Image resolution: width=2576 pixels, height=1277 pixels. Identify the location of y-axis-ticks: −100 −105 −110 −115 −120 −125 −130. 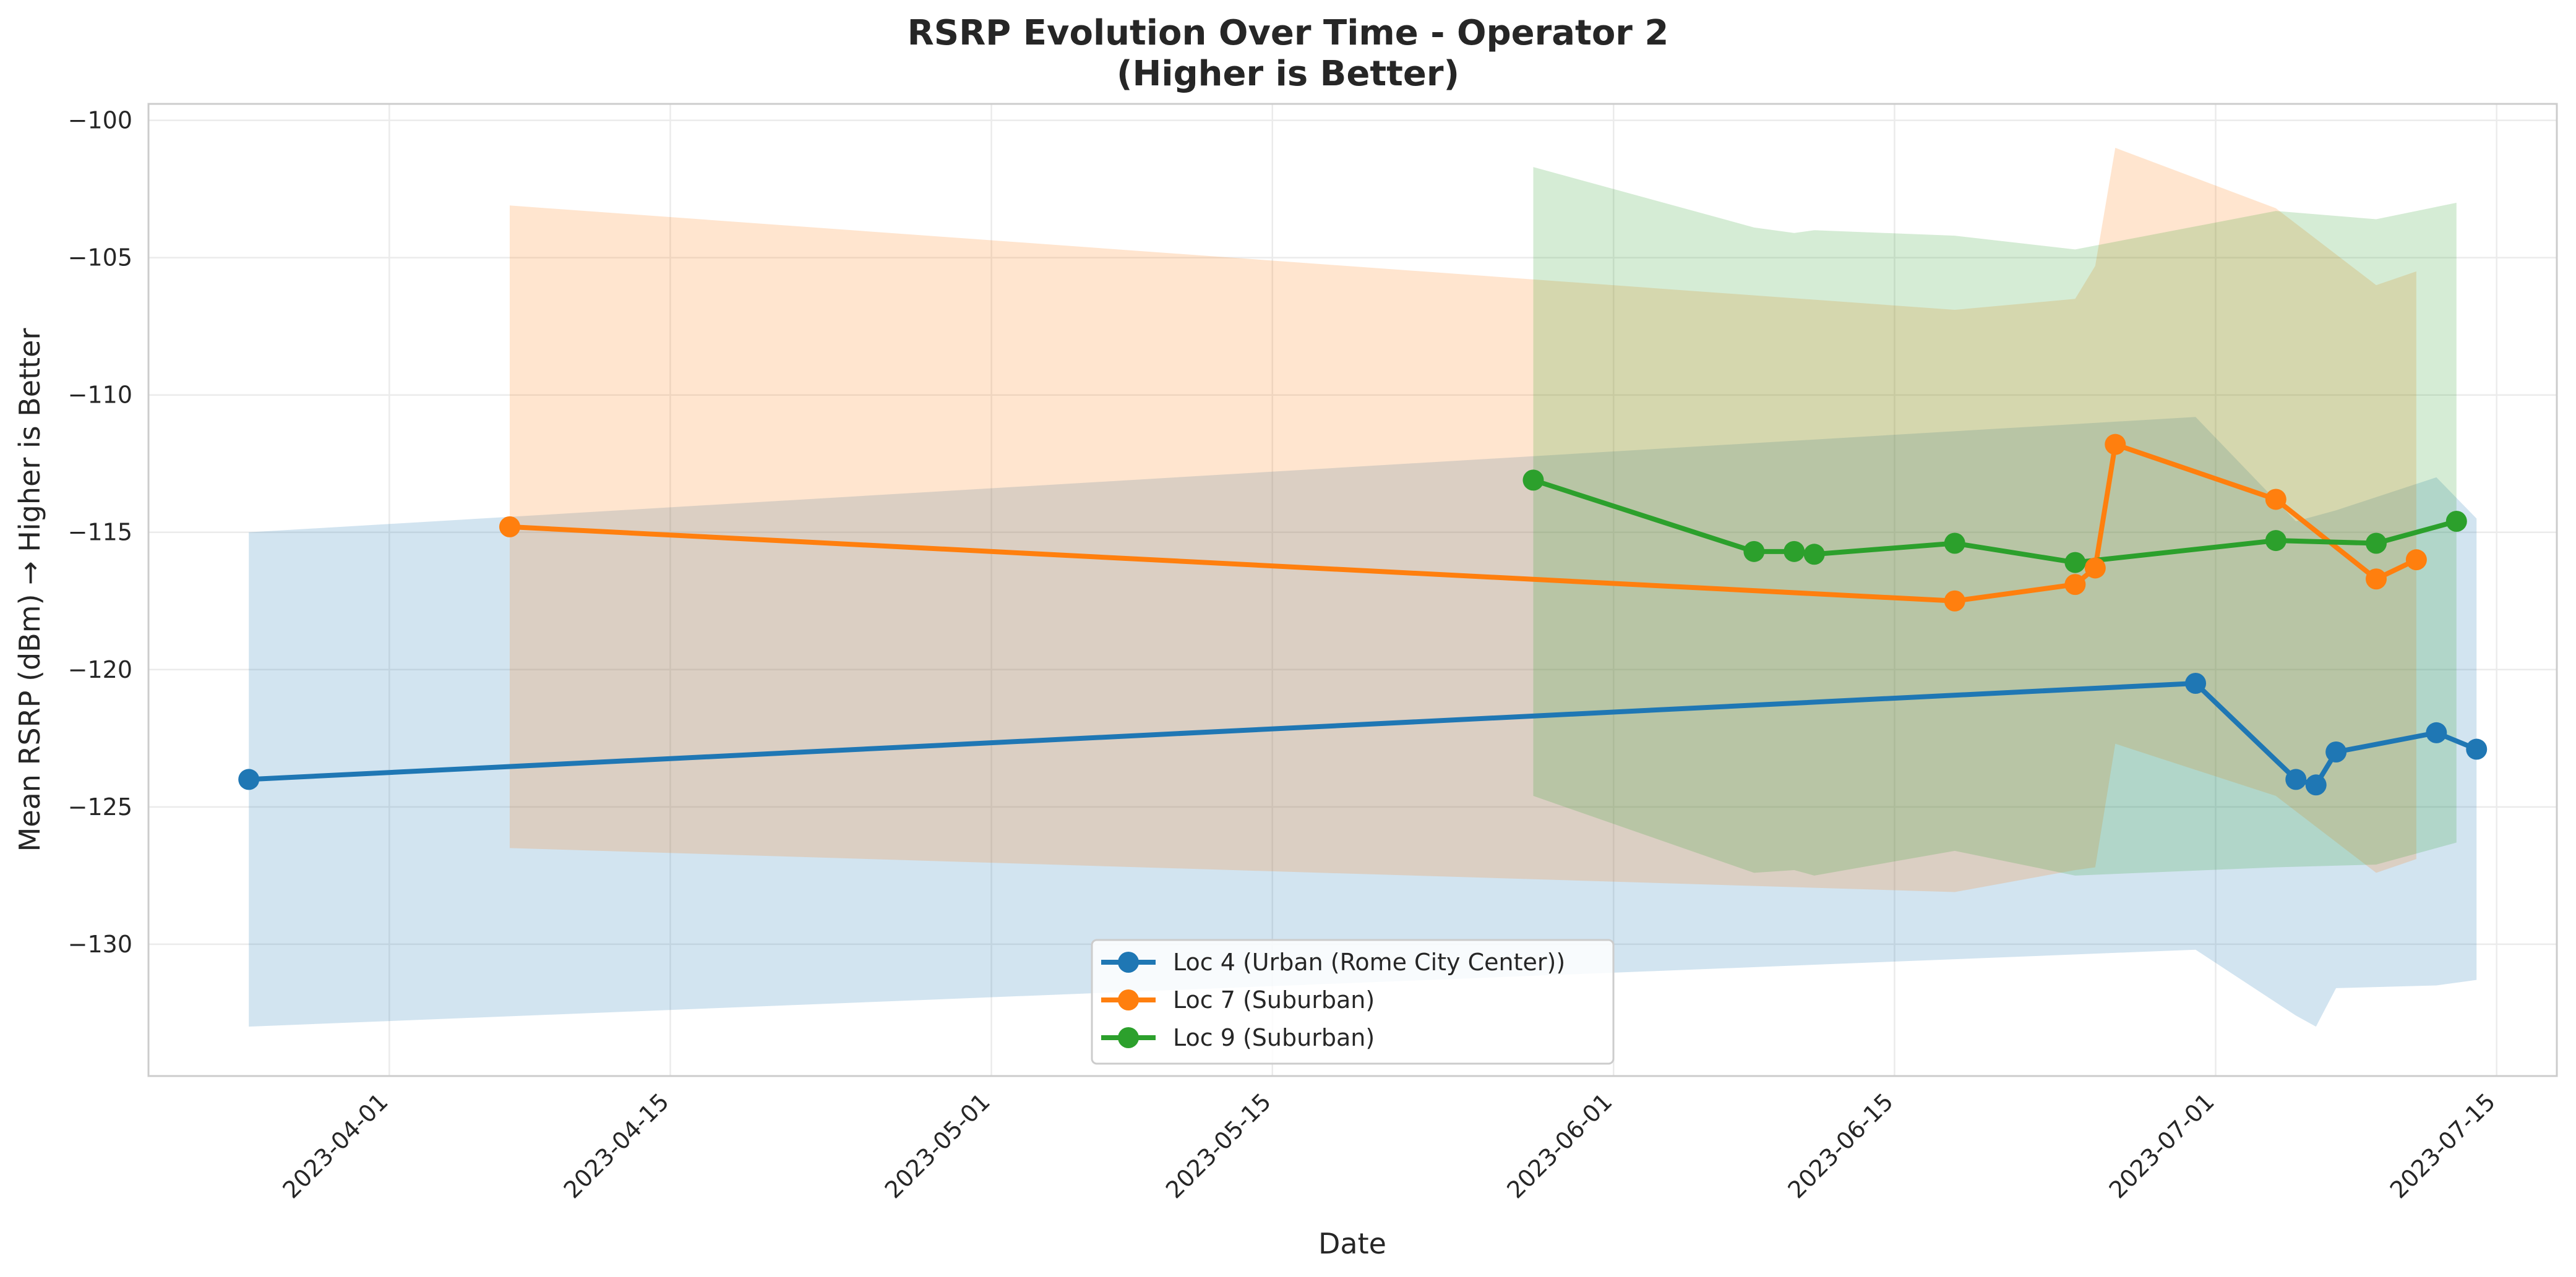
(100, 532).